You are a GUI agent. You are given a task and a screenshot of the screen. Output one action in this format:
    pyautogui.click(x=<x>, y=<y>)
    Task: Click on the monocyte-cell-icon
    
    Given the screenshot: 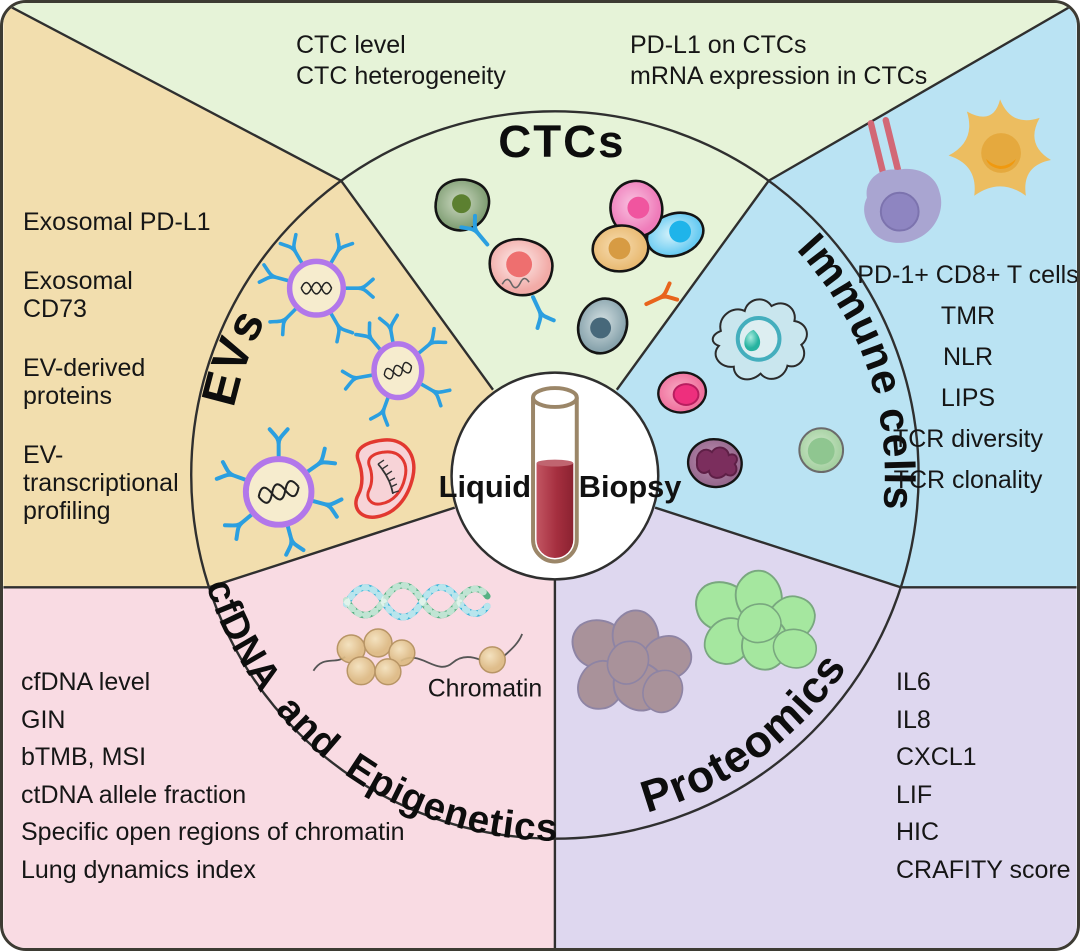 What is the action you would take?
    pyautogui.click(x=714, y=463)
    